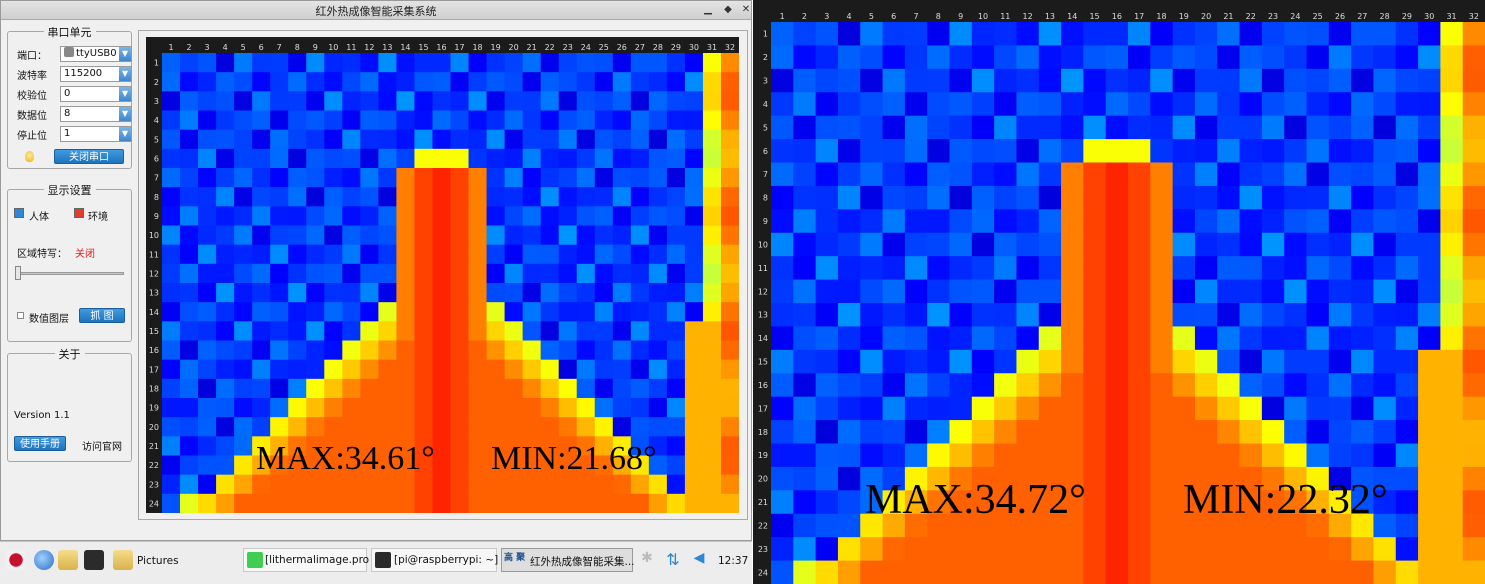 The height and width of the screenshot is (584, 1485). Describe the element at coordinates (96, 134) in the screenshot. I see `stopbits-select: 1 ▼` at that location.